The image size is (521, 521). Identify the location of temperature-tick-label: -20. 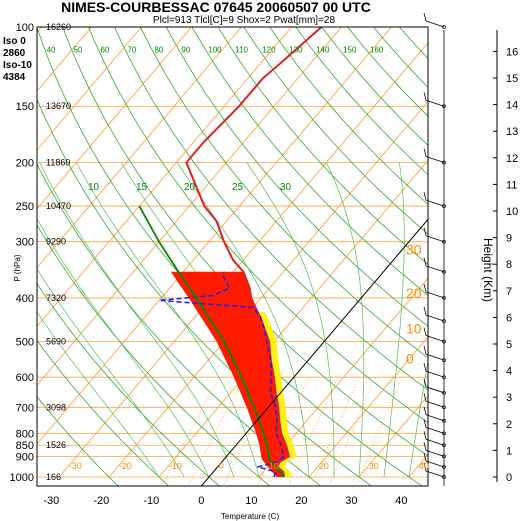
(101, 501).